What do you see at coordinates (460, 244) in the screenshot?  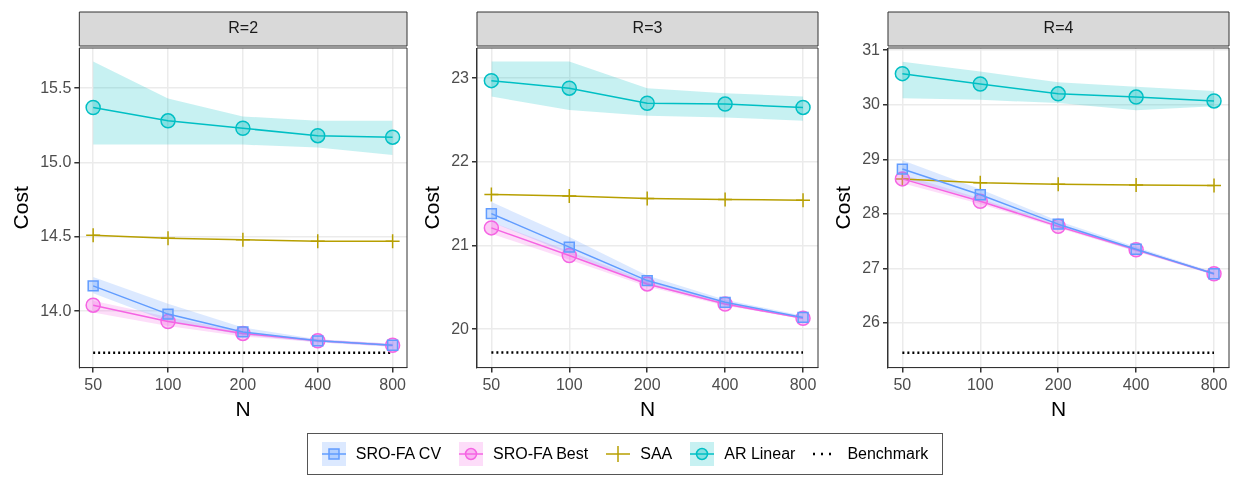 I see `y-tick-label: 21` at bounding box center [460, 244].